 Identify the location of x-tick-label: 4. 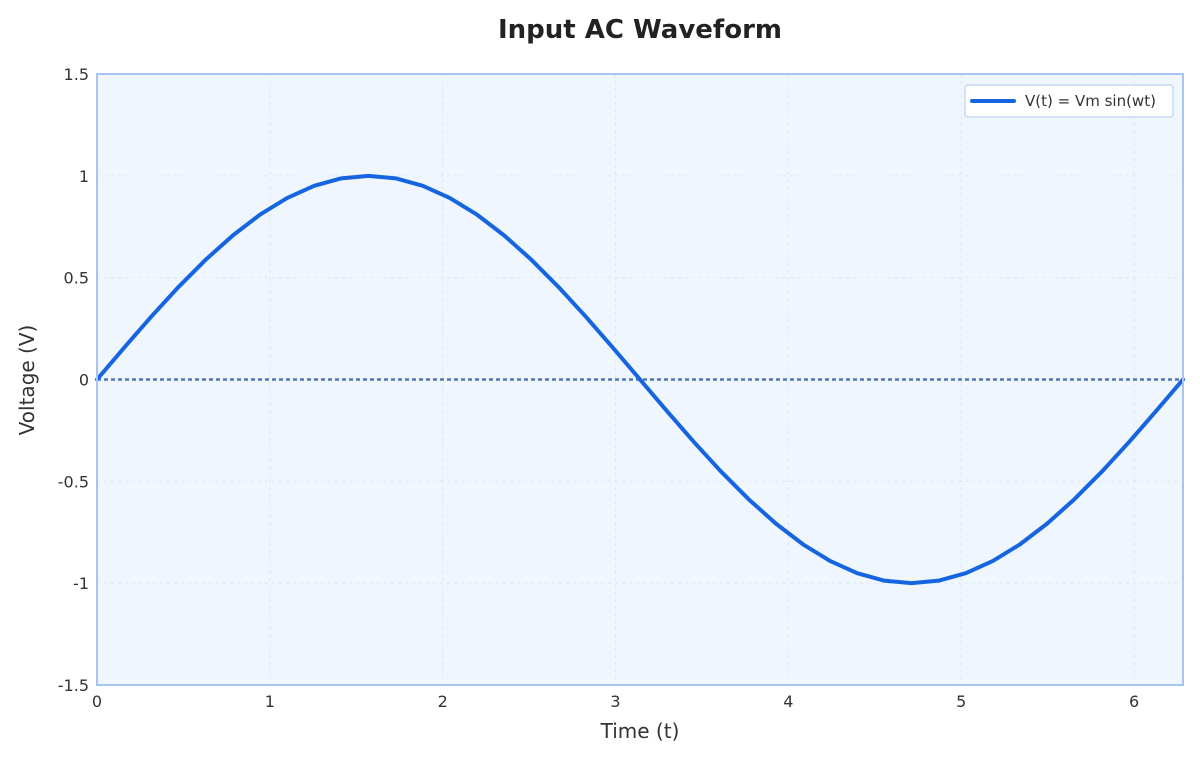
(788, 701).